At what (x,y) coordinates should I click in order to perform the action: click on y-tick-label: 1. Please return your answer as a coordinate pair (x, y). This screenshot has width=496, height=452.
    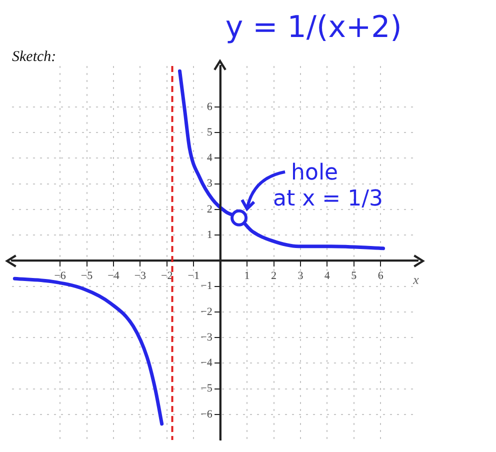
    Looking at the image, I should click on (209, 234).